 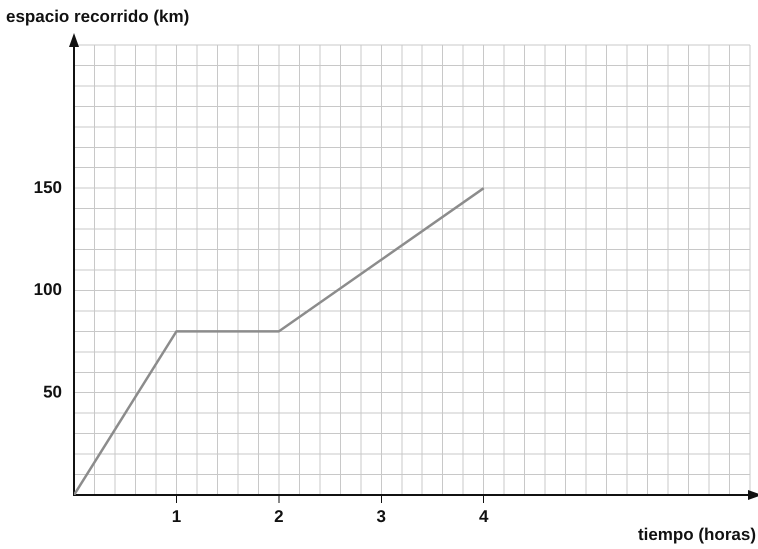 What do you see at coordinates (279, 516) in the screenshot?
I see `x-tick-label: 2` at bounding box center [279, 516].